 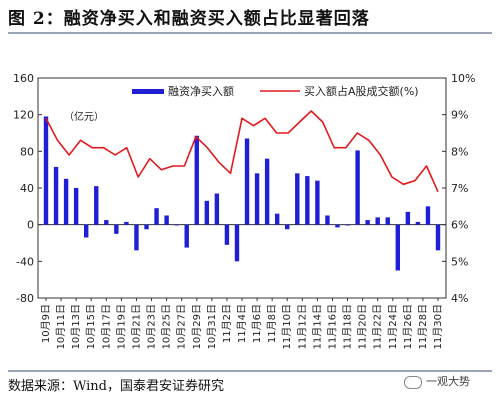 What do you see at coordinates (212, 326) in the screenshot?
I see `x-tick-label: 10月31日` at bounding box center [212, 326].